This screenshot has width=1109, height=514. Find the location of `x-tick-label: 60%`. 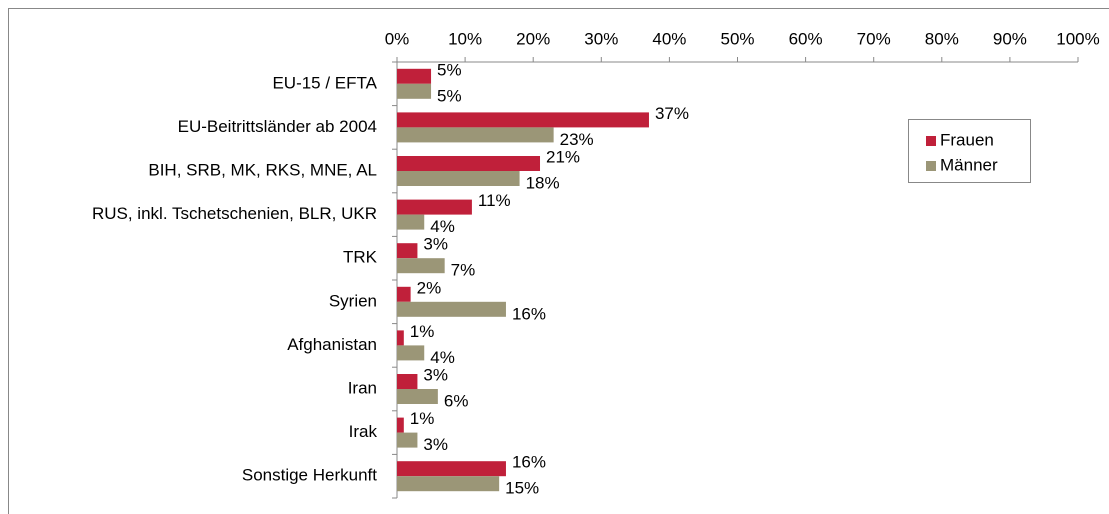

x-tick-label: 60% is located at coordinates (806, 38).